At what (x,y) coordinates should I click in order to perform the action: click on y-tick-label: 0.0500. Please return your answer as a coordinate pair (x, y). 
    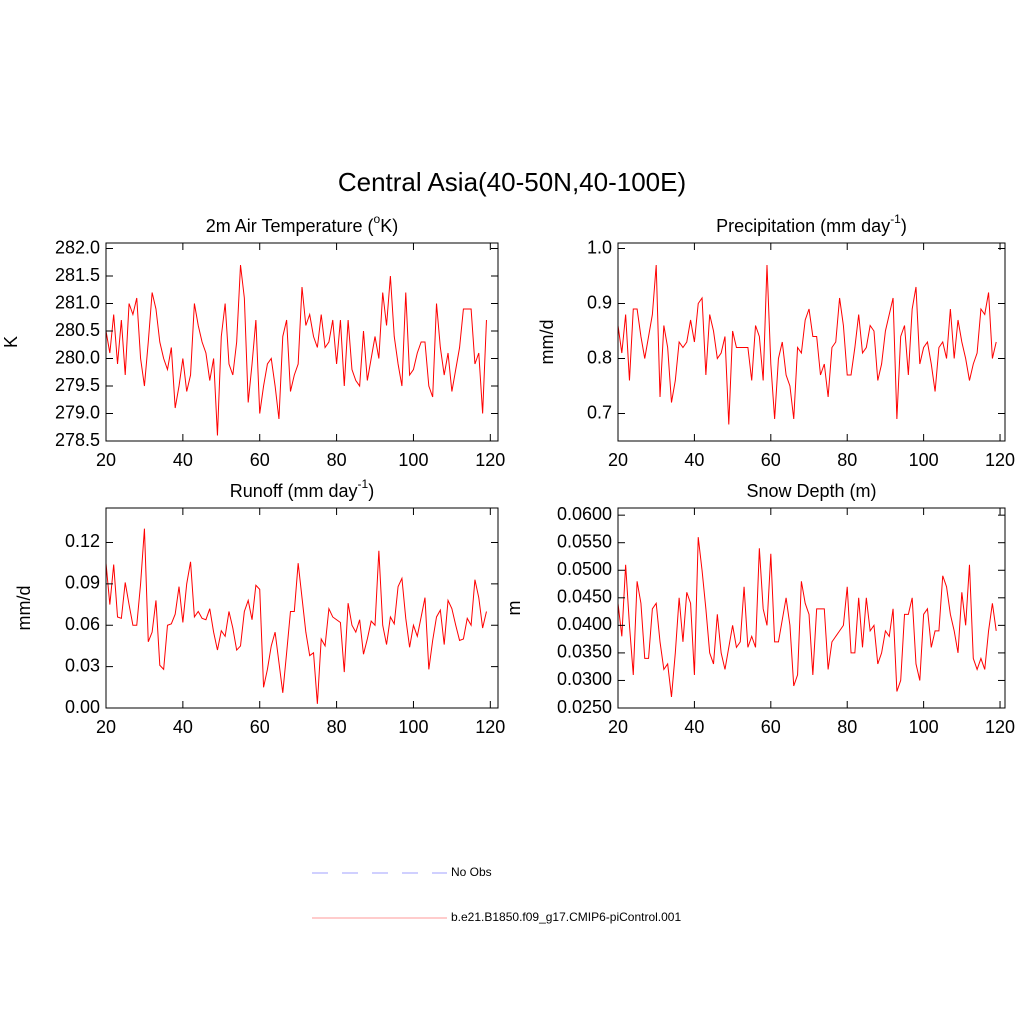
    Looking at the image, I should click on (584, 569).